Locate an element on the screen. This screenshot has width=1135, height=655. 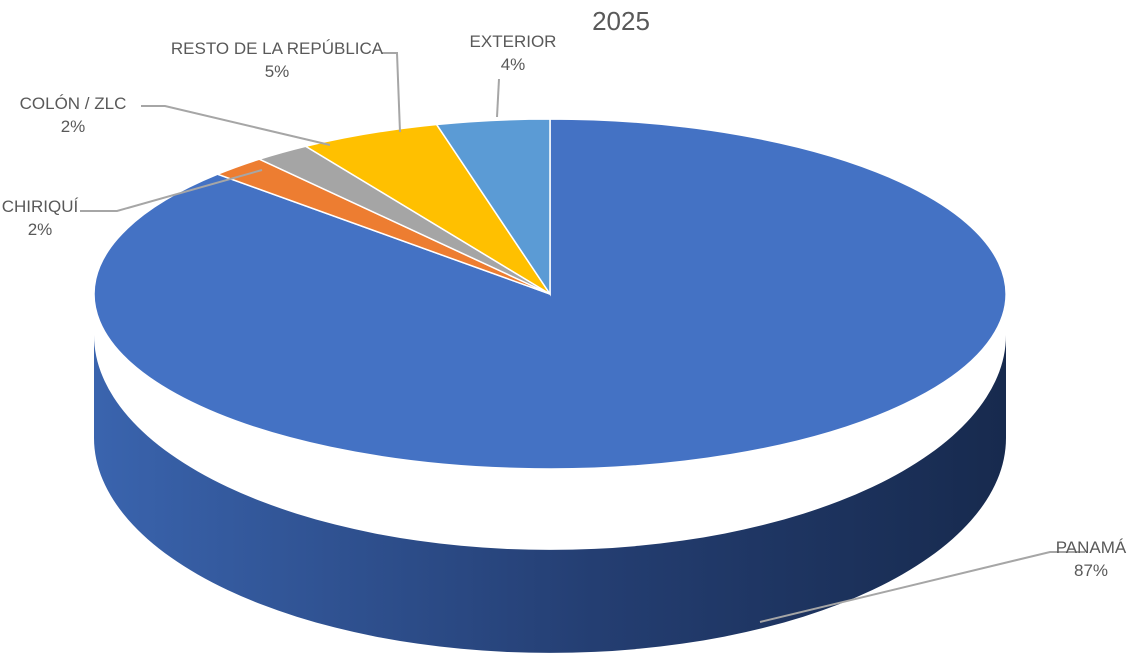
leader-line-resto-de-la-repu-blica is located at coordinates (391, 92).